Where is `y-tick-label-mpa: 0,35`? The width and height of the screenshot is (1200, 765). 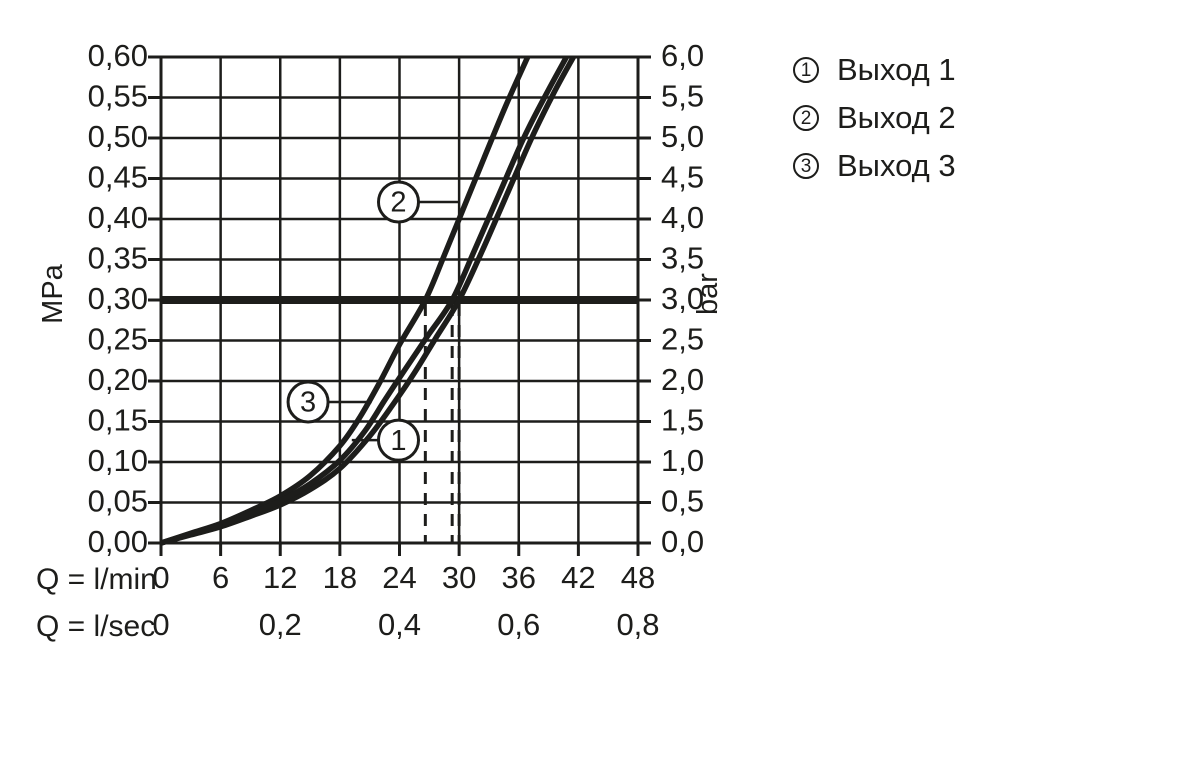
y-tick-label-mpa: 0,35 is located at coordinates (118, 258).